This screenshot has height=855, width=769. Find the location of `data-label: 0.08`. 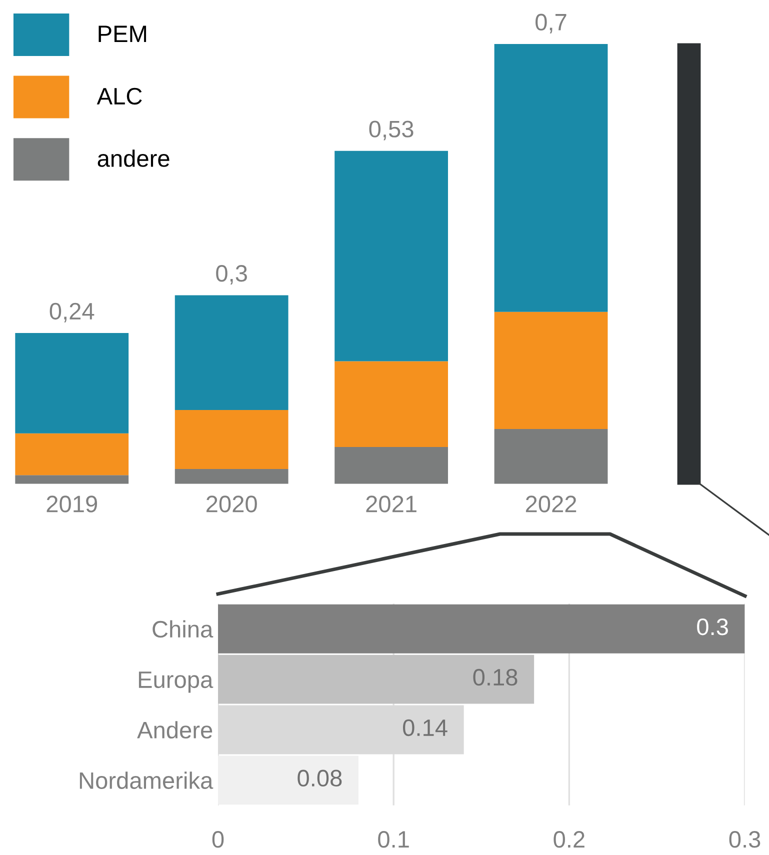

data-label: 0.08 is located at coordinates (320, 778).